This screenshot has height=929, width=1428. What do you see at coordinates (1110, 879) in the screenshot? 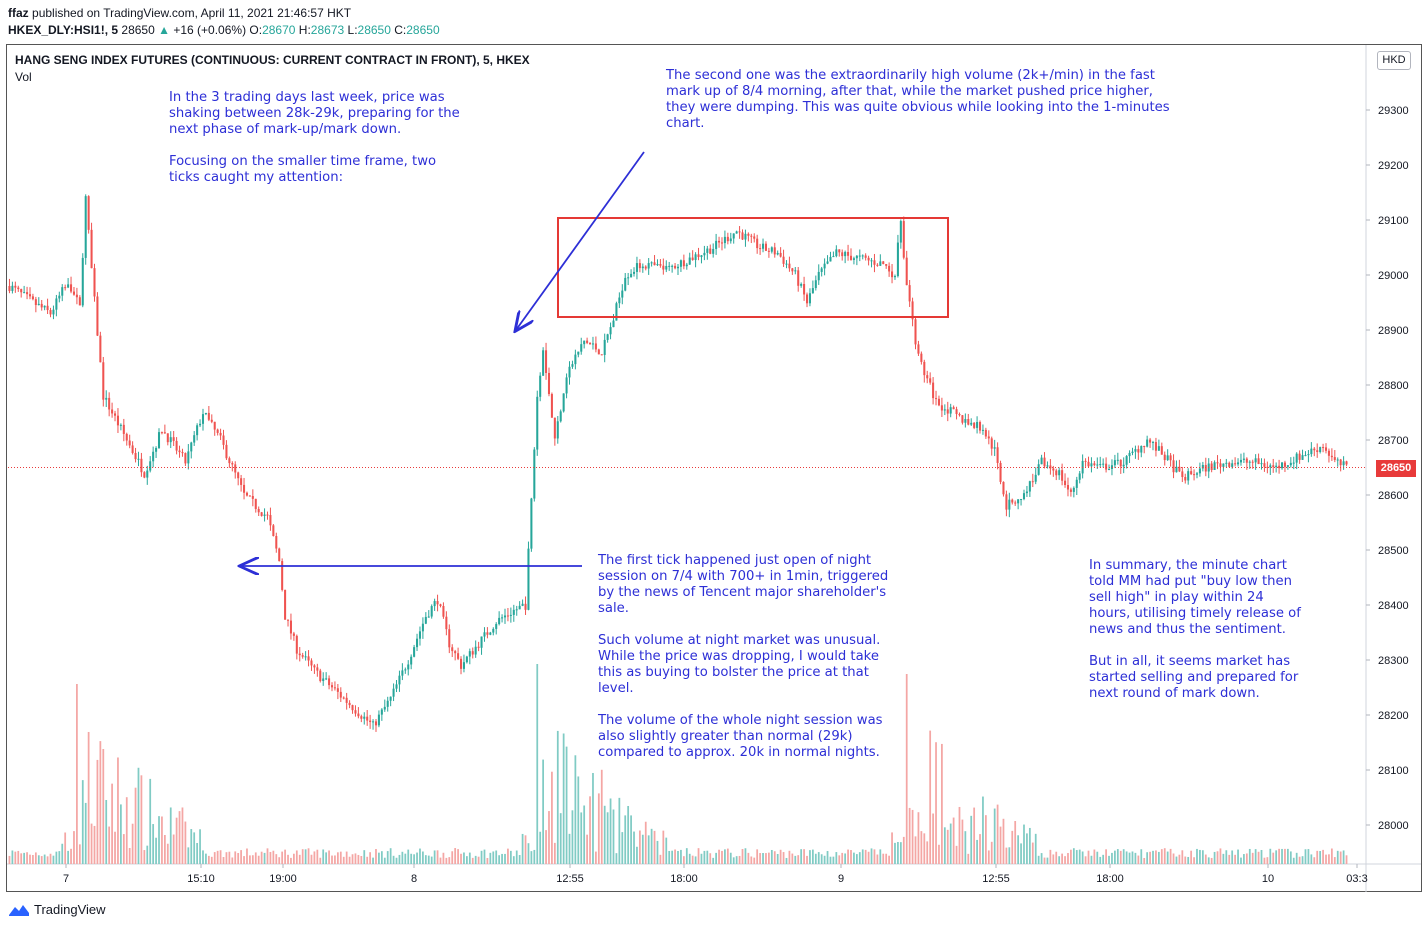
I see `time-tick-label: 18:00` at bounding box center [1110, 879].